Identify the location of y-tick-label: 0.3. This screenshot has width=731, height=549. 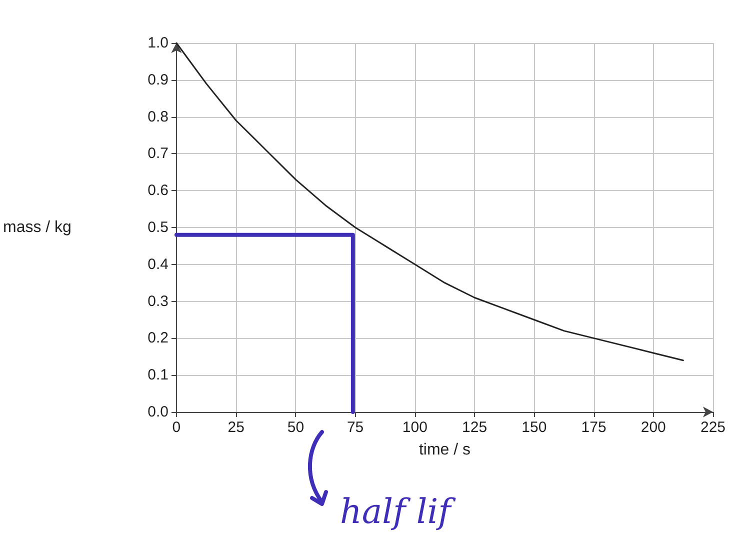
(158, 301).